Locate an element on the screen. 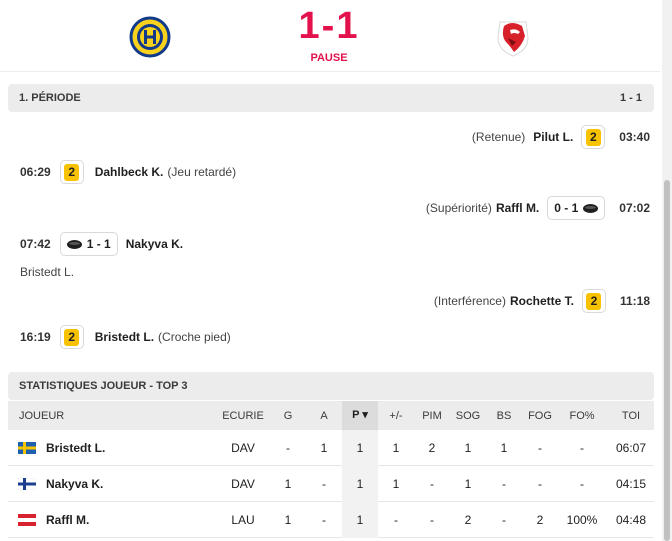  stats-title: STATISTIQUES JOUEUR - TOP 3 is located at coordinates (103, 386).